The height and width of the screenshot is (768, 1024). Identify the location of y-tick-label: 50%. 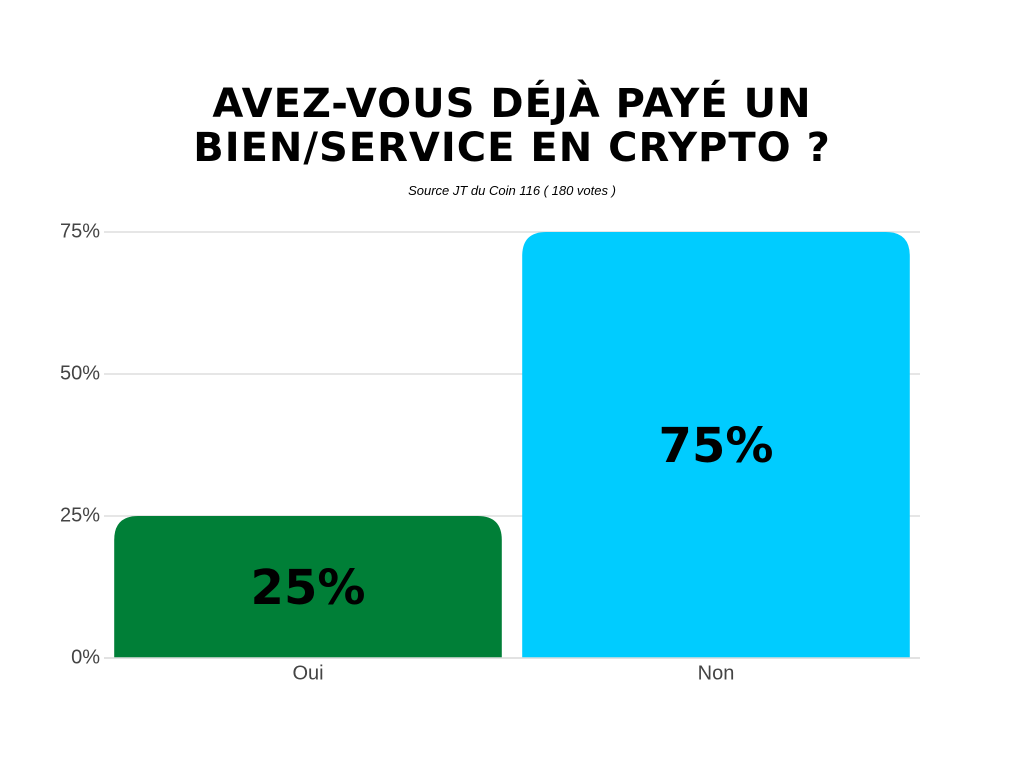
(80, 373).